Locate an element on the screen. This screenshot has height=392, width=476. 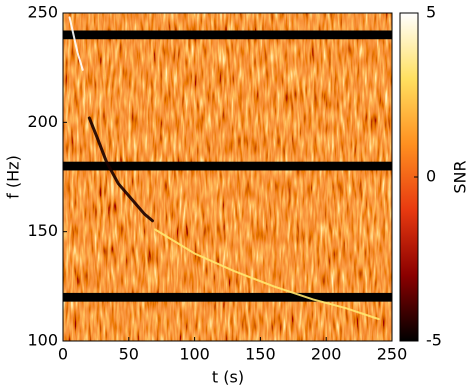
y-axis-label: f (Hz) is located at coordinates (13, 177).